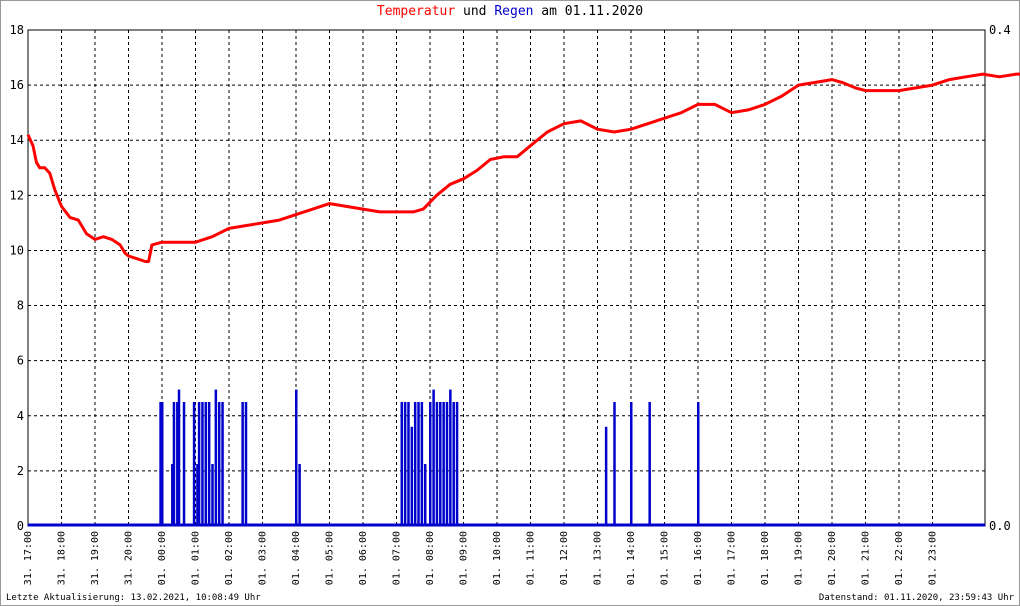 The image size is (1020, 606). Describe the element at coordinates (20, 526) in the screenshot. I see `y-left-tick-label: 0` at that location.